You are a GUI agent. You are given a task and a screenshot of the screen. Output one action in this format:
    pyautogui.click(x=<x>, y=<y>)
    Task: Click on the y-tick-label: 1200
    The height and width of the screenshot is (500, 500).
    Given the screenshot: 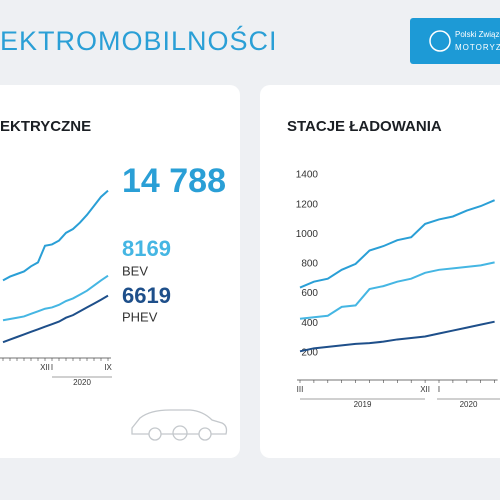 What is the action you would take?
    pyautogui.click(x=307, y=204)
    